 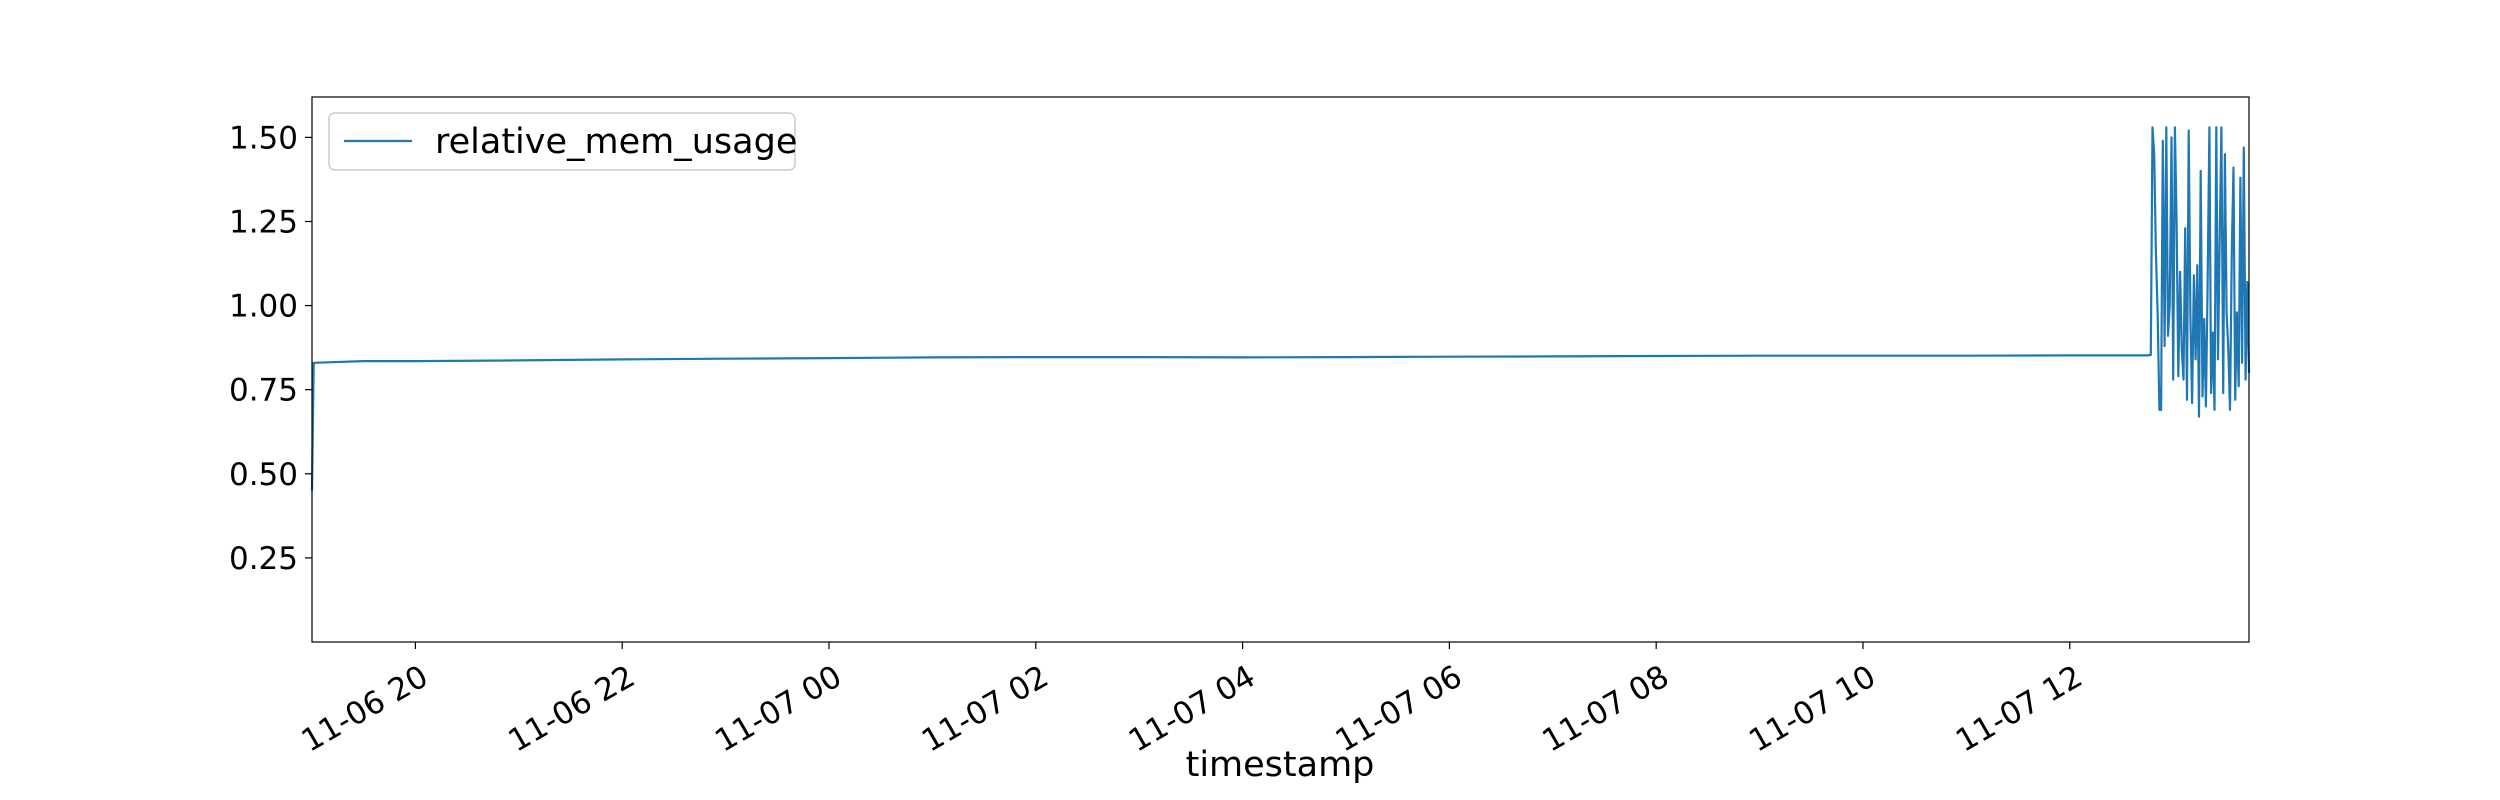 I want to click on x-axis-title: timestamp, so click(x=1280, y=765).